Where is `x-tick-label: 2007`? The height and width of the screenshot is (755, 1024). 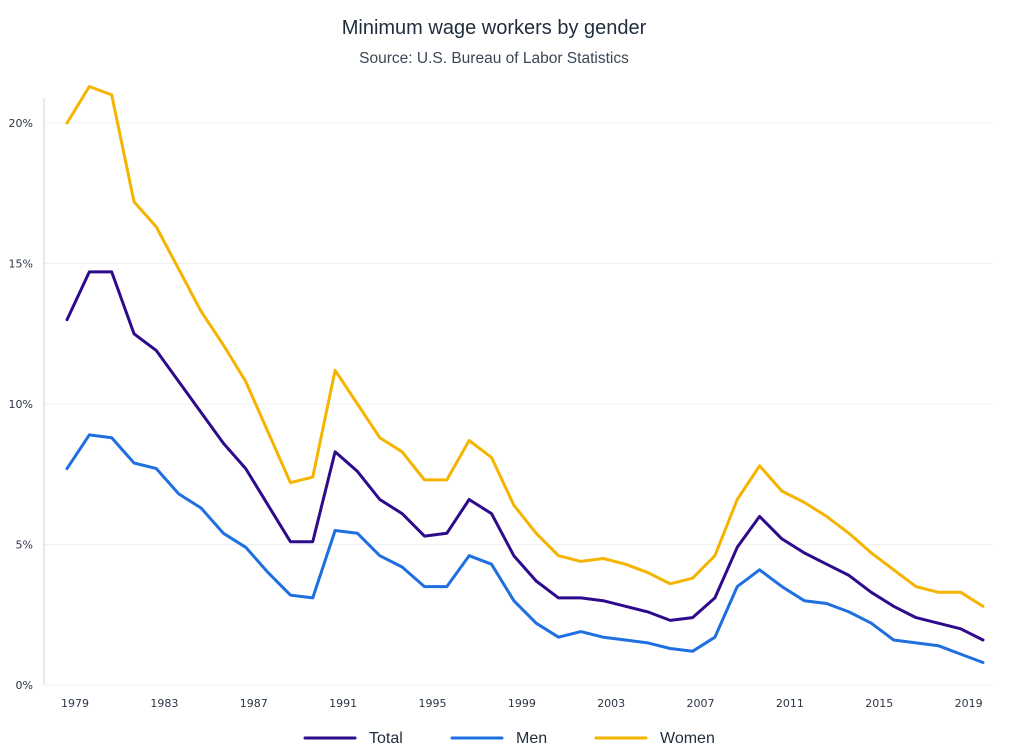 x-tick-label: 2007 is located at coordinates (701, 703).